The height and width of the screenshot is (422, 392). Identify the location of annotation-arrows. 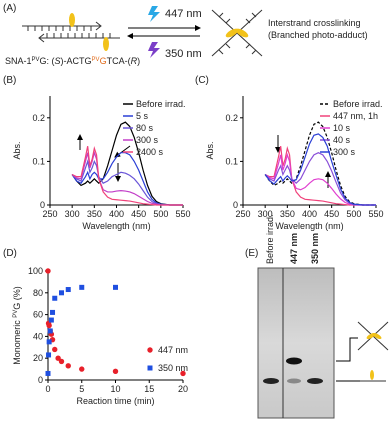
(204, 161).